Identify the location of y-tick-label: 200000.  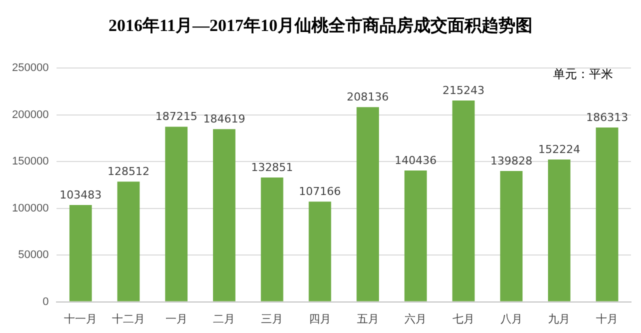
(30, 114).